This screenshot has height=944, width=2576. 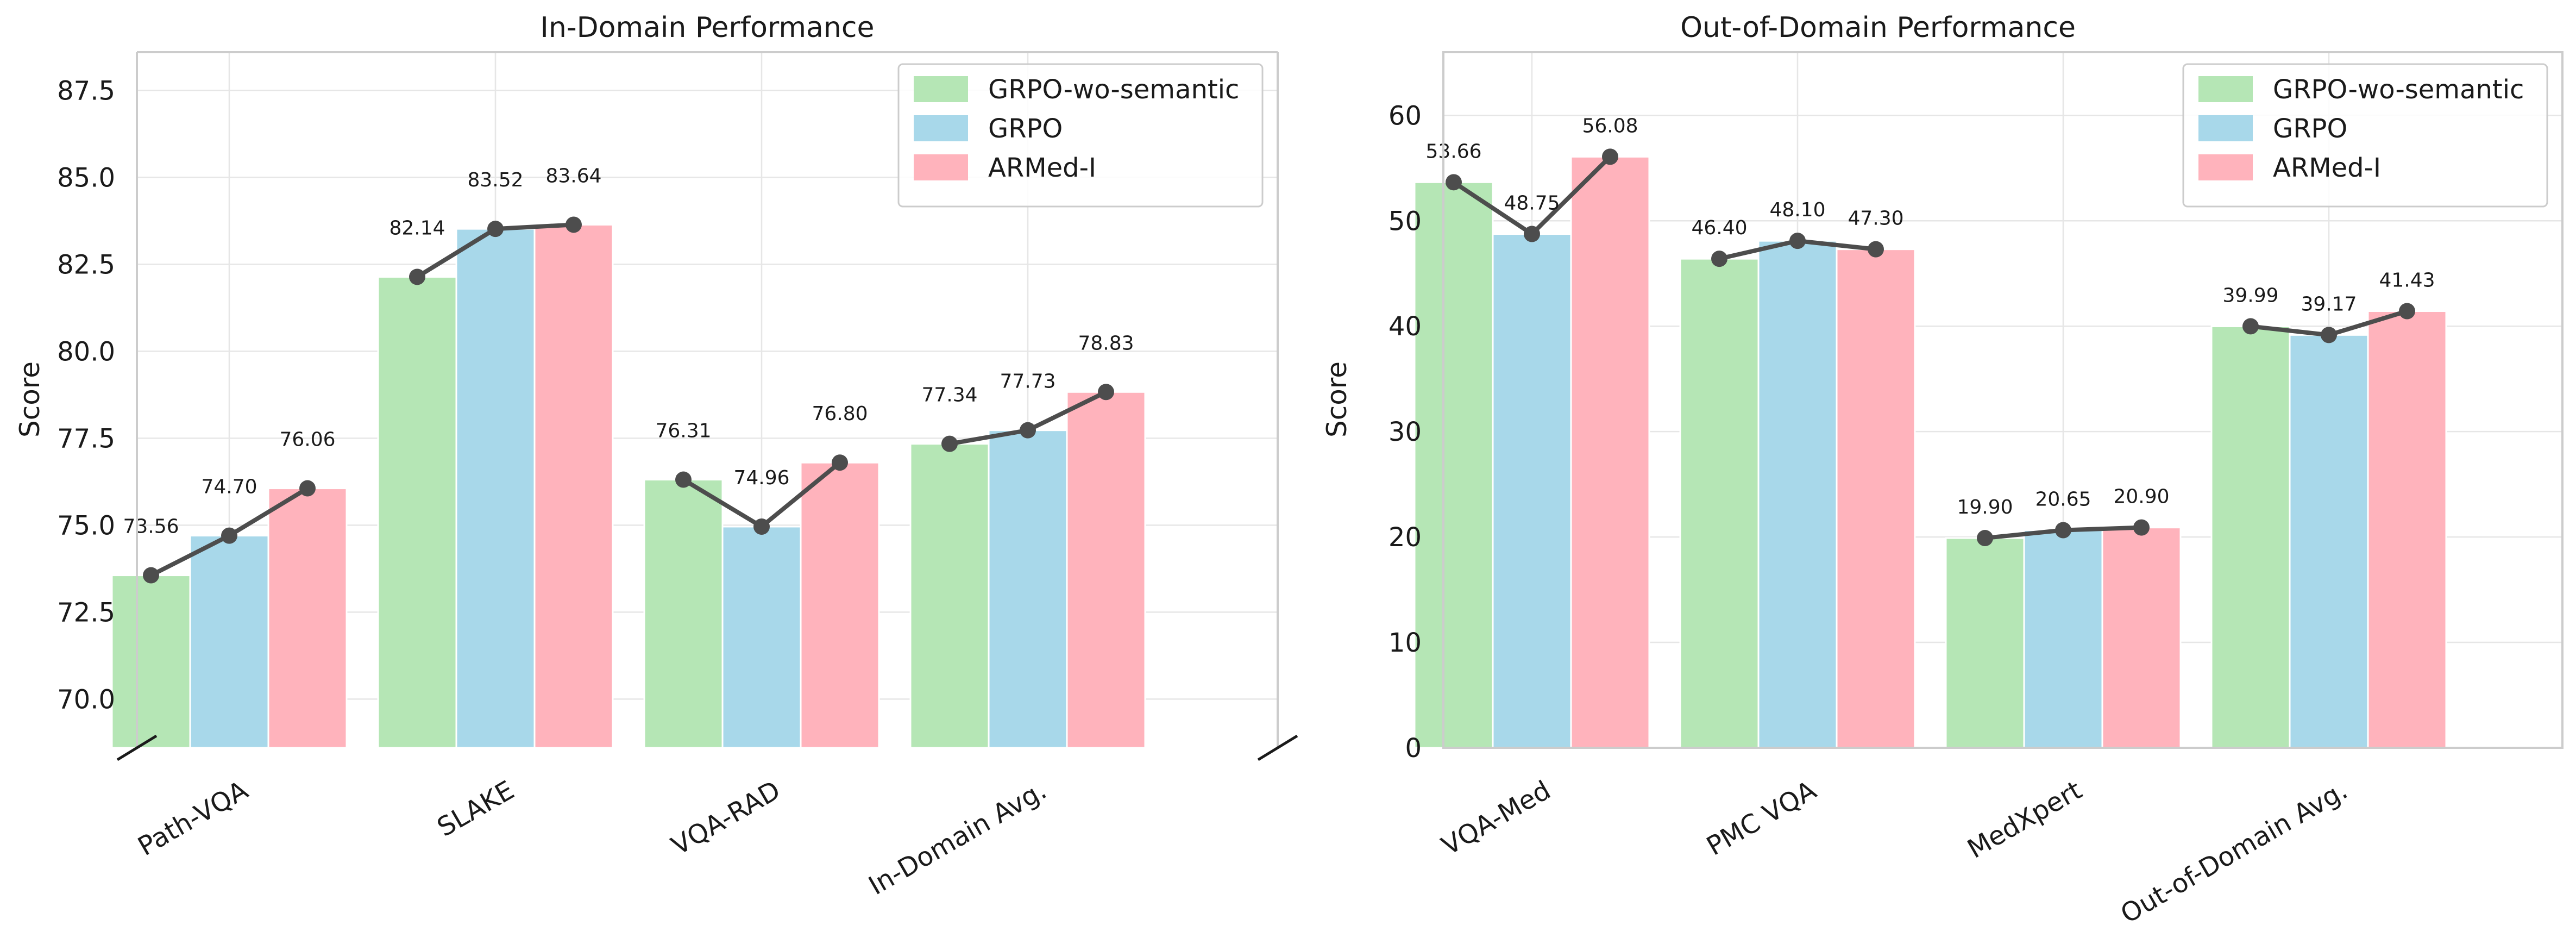 What do you see at coordinates (1719, 228) in the screenshot?
I see `out-of-domain-value-label: 46.40` at bounding box center [1719, 228].